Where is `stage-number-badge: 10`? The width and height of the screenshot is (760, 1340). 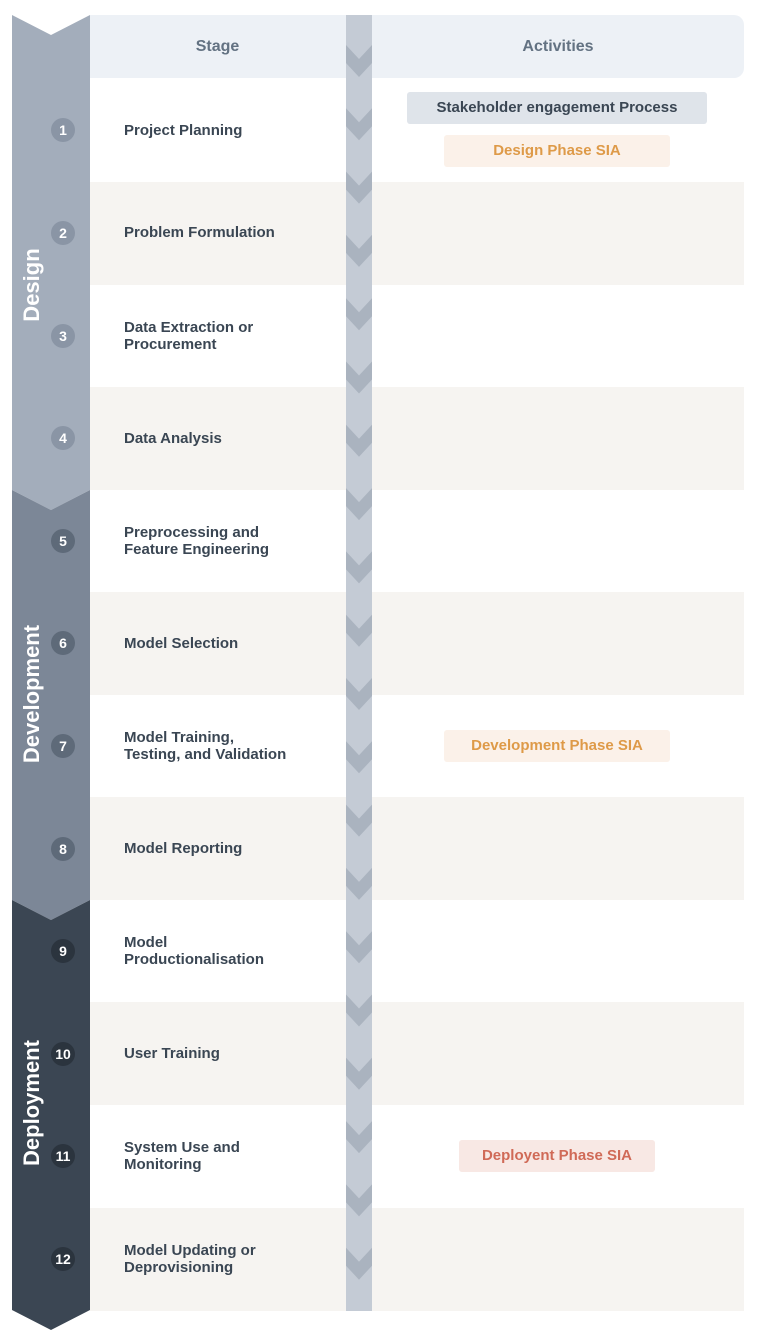
stage-number-badge: 10 is located at coordinates (63, 1053).